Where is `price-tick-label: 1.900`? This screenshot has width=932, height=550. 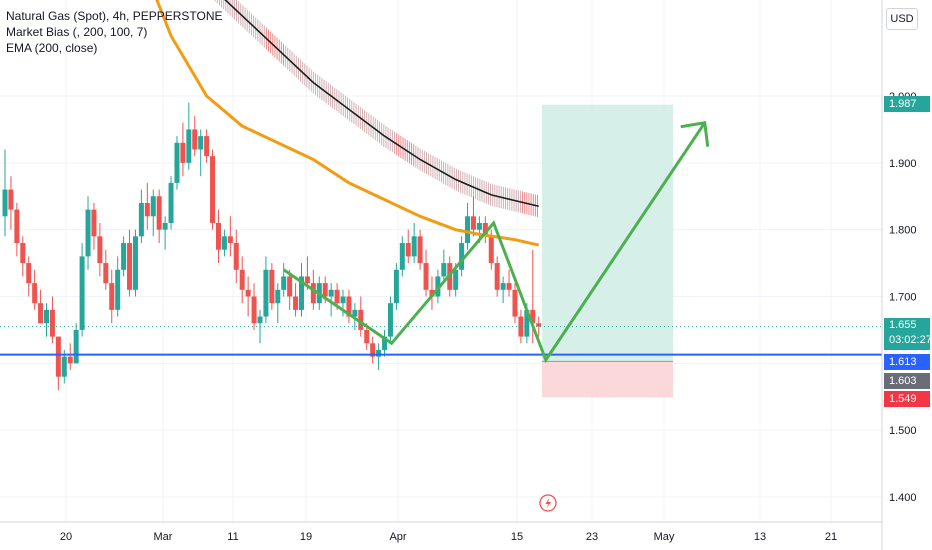 price-tick-label: 1.900 is located at coordinates (903, 164).